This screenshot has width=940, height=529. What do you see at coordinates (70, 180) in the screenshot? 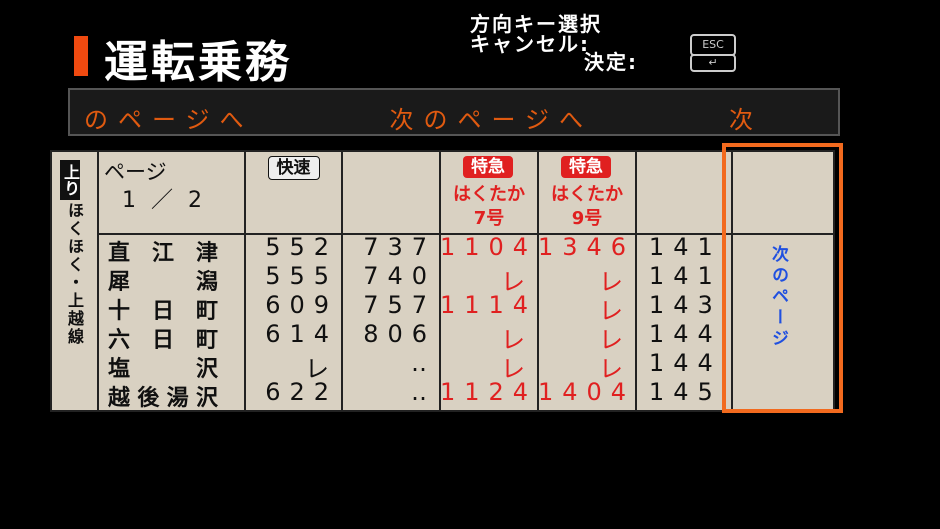
I see `direction-badge: 上り` at bounding box center [70, 180].